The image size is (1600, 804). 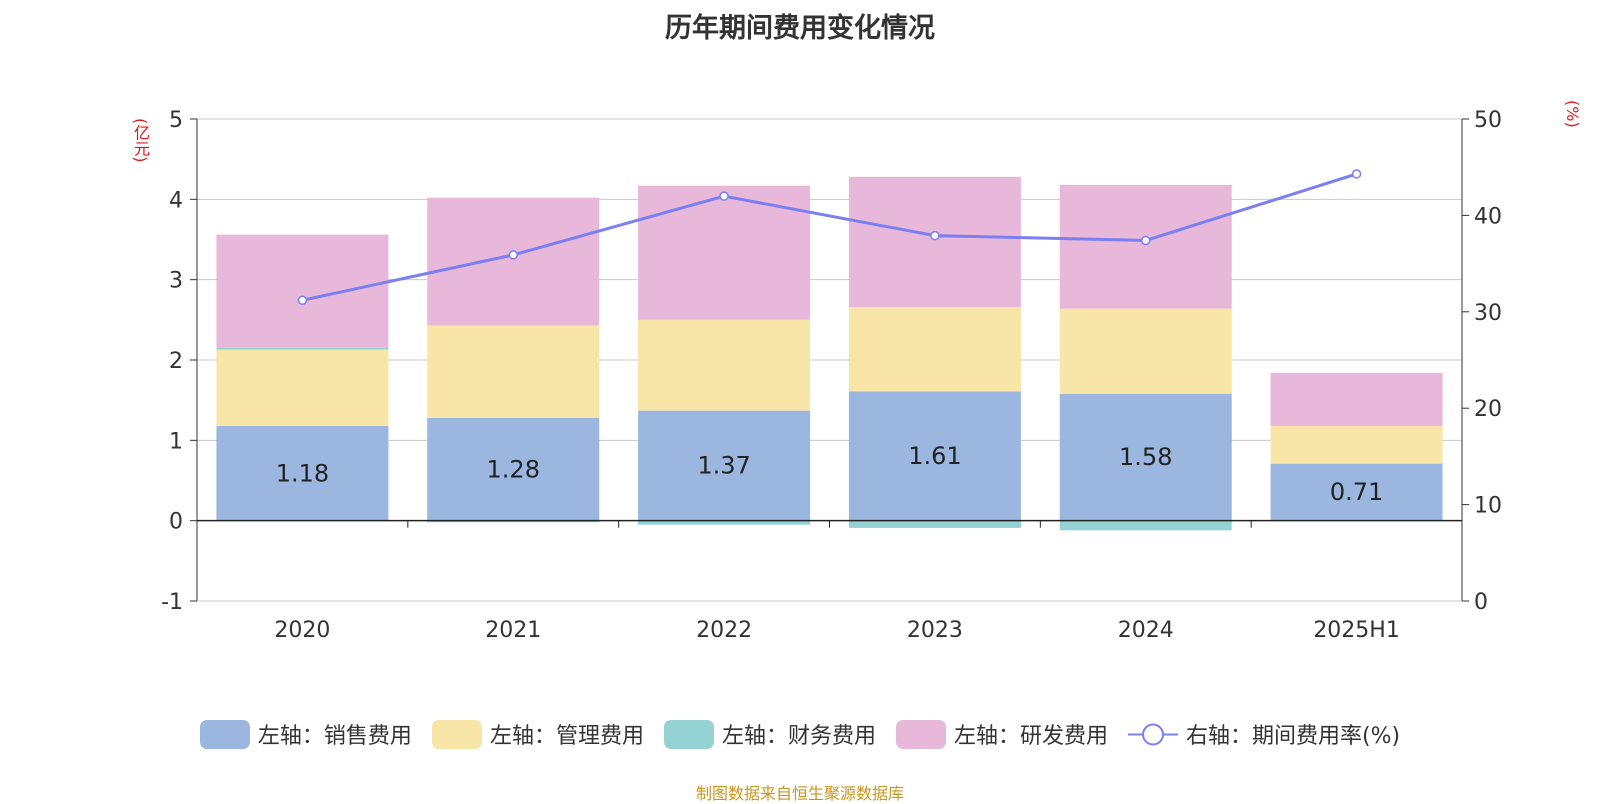 I want to click on right-tick-label: 30, so click(x=1488, y=313).